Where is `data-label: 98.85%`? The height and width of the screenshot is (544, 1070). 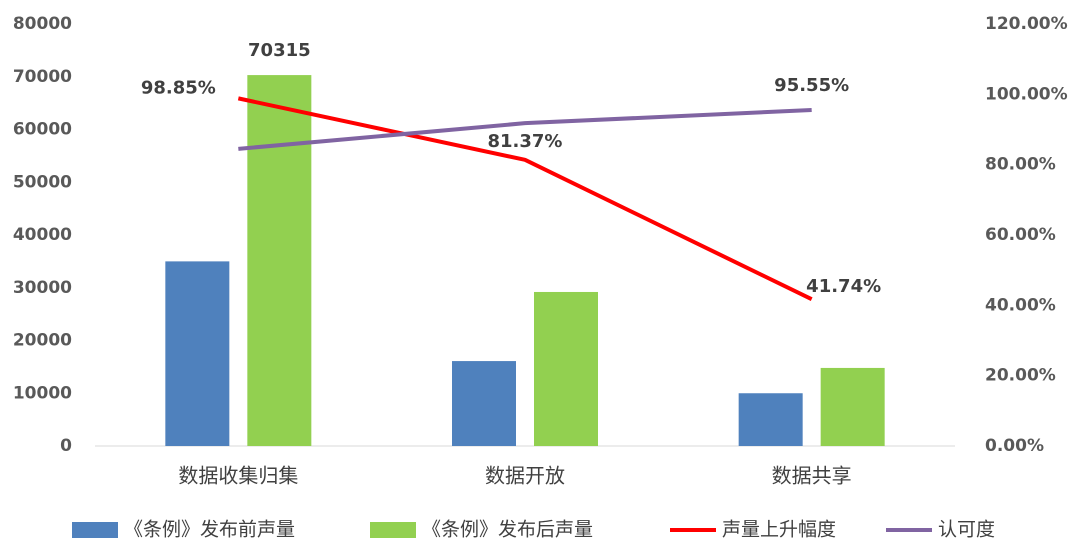 data-label: 98.85% is located at coordinates (178, 87).